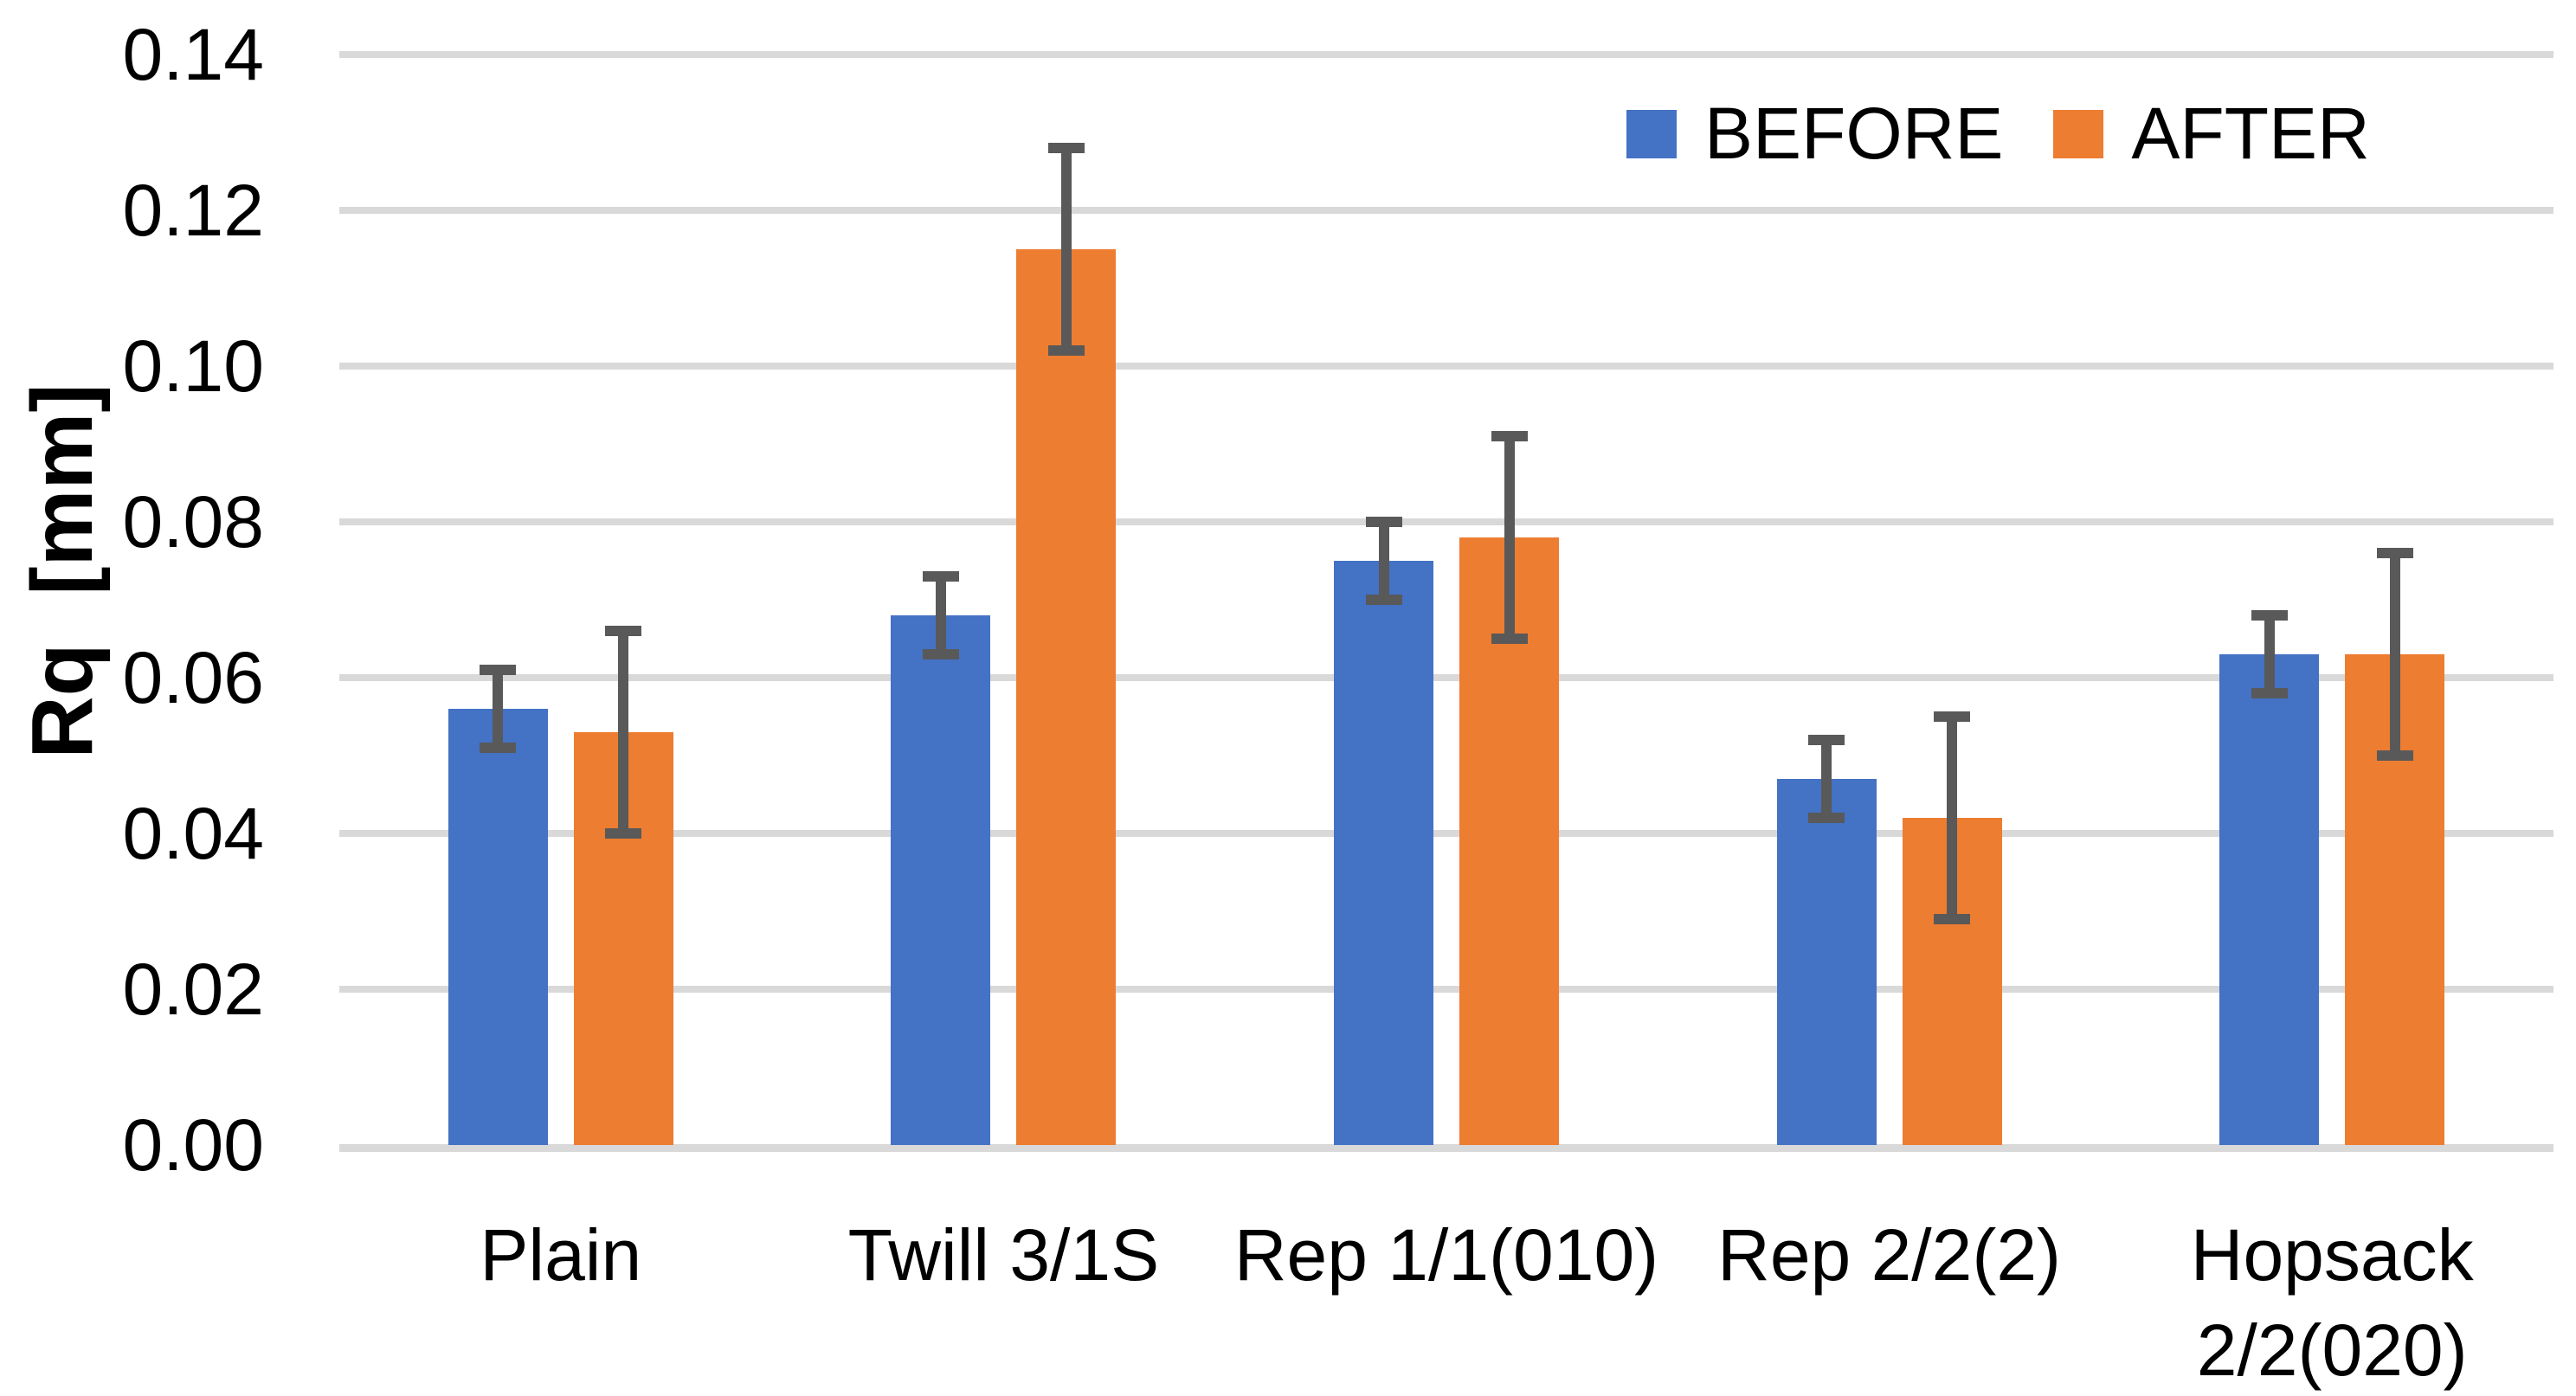 The width and height of the screenshot is (2576, 1396). I want to click on y-tick-label: 0.08, so click(193, 522).